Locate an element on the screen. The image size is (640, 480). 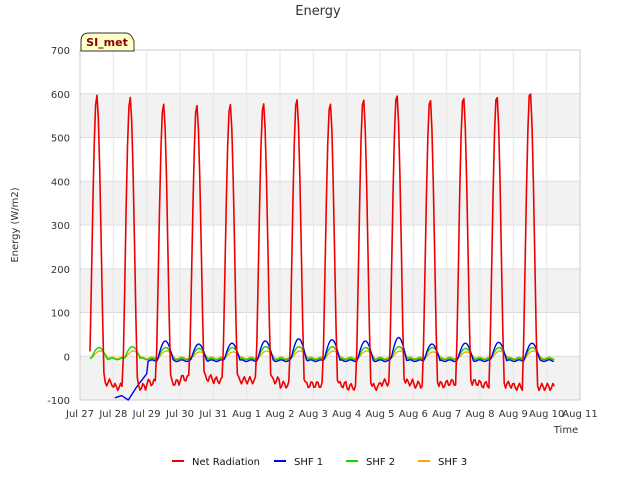
y-tick-label: 700 is located at coordinates (60, 51).